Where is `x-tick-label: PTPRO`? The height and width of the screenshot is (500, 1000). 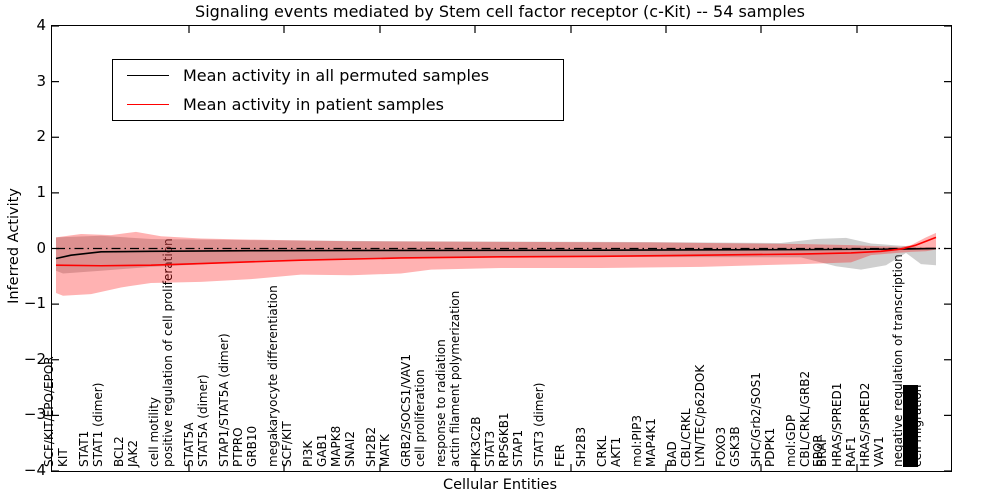
x-tick-label: PTPRO is located at coordinates (238, 447).